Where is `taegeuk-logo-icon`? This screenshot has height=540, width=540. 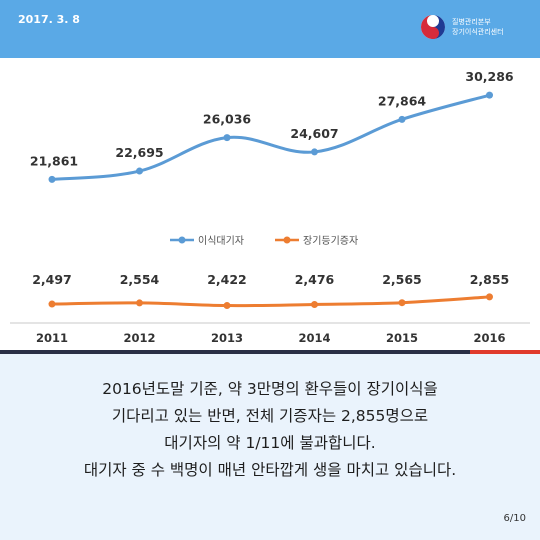
taegeuk-logo-icon is located at coordinates (433, 27).